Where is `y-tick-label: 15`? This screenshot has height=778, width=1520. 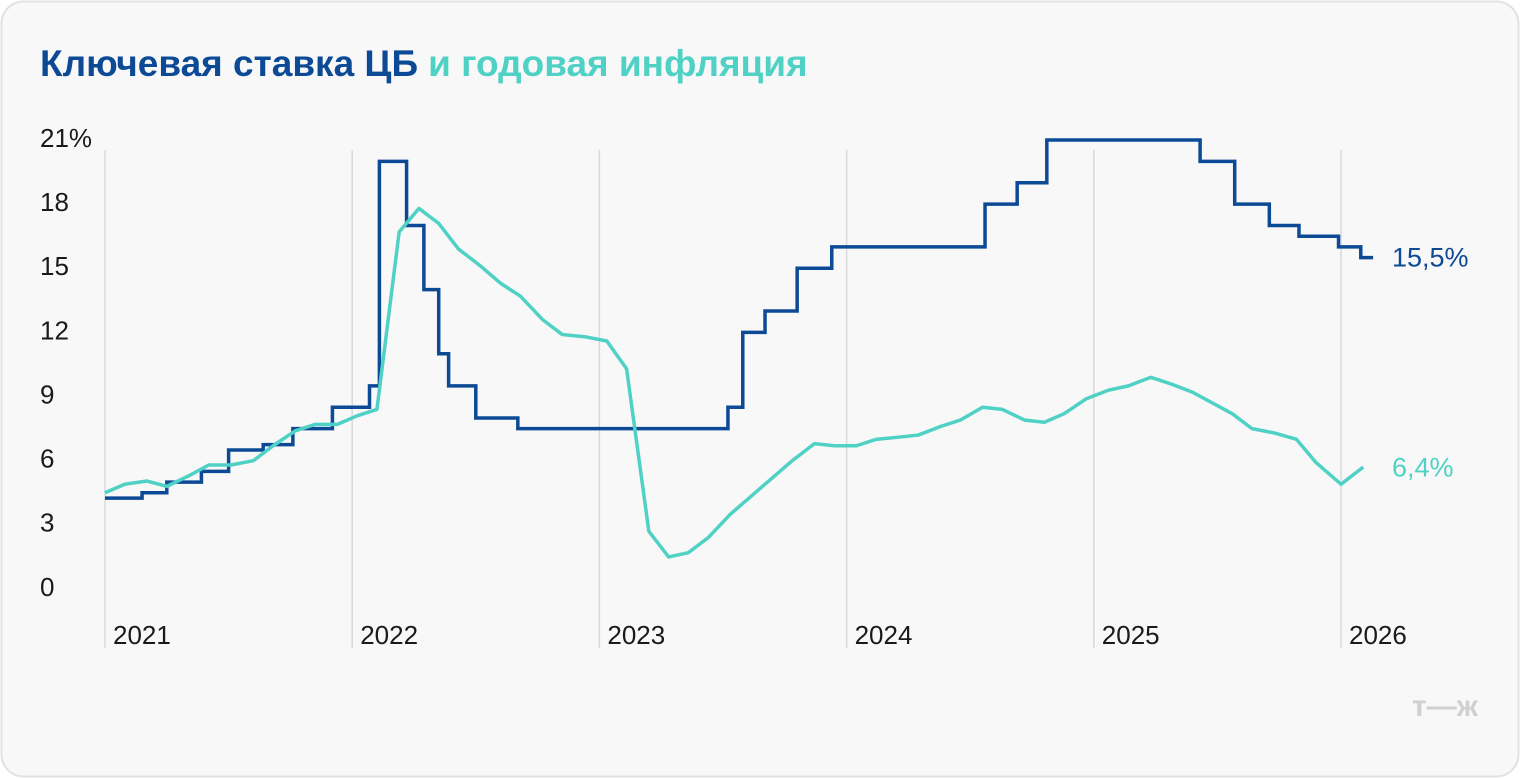
y-tick-label: 15 is located at coordinates (54, 266).